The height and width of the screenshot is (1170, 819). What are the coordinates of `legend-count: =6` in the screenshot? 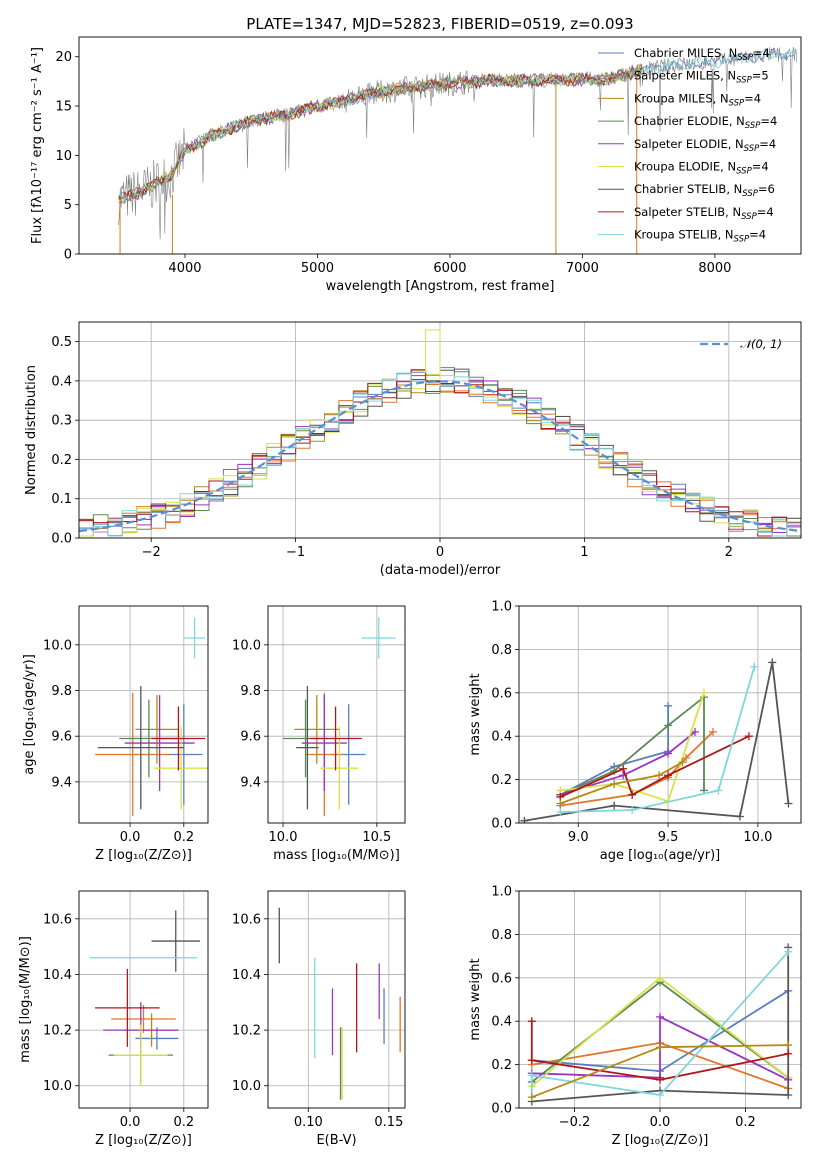 It's located at (766, 189).